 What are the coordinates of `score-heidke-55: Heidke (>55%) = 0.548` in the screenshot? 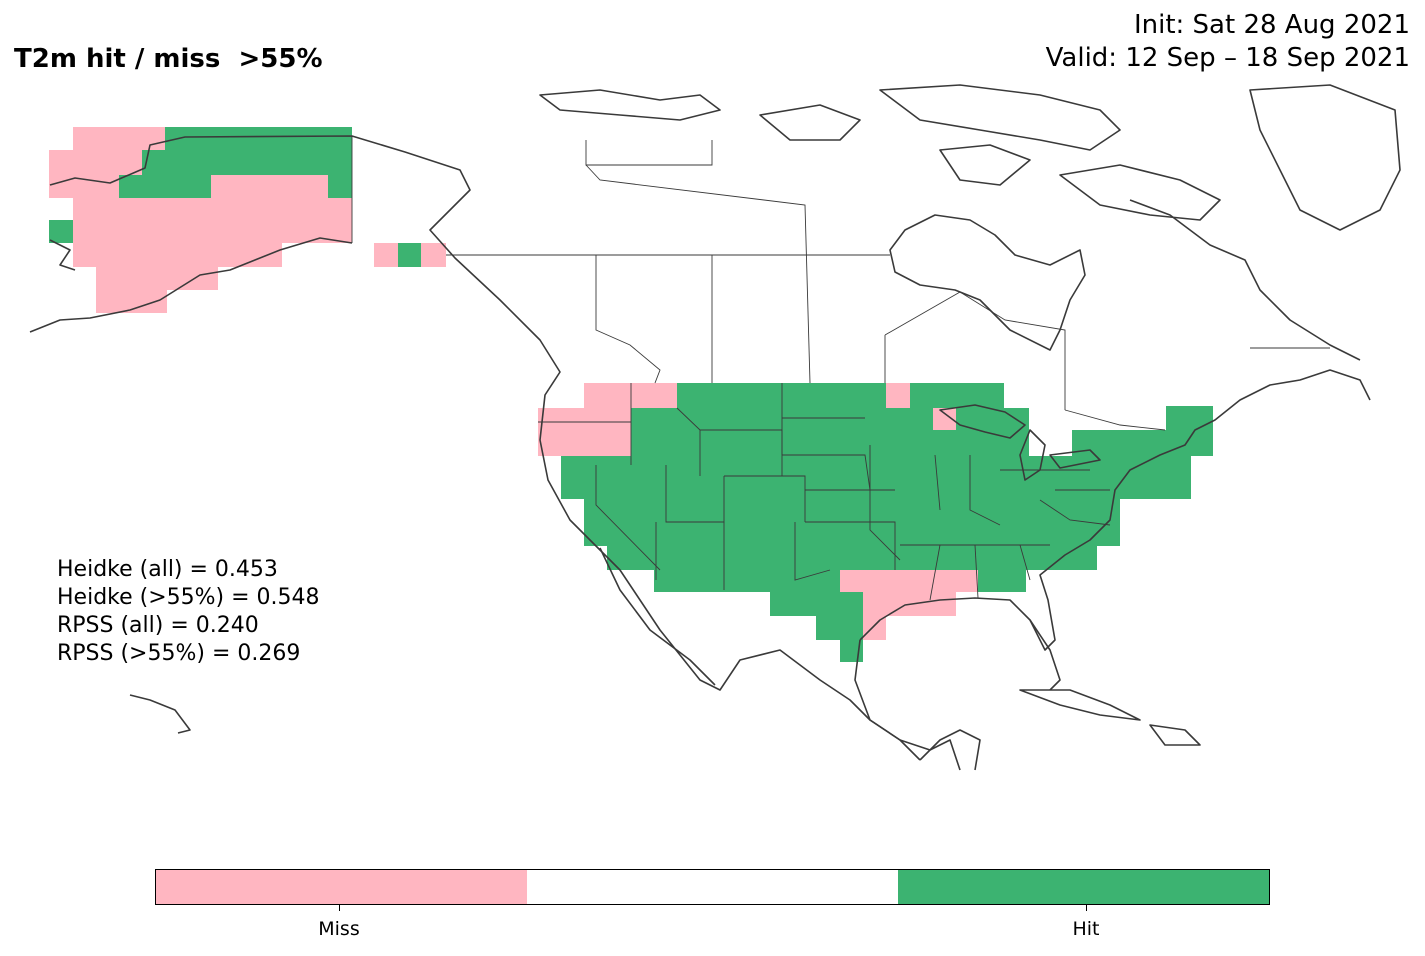 It's located at (188, 597).